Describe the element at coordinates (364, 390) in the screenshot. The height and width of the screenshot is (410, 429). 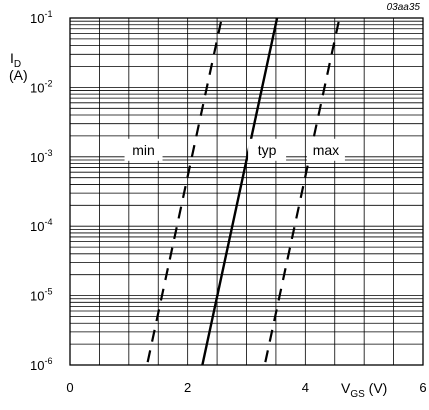
I see `x-axis-label: VGS (V)` at that location.